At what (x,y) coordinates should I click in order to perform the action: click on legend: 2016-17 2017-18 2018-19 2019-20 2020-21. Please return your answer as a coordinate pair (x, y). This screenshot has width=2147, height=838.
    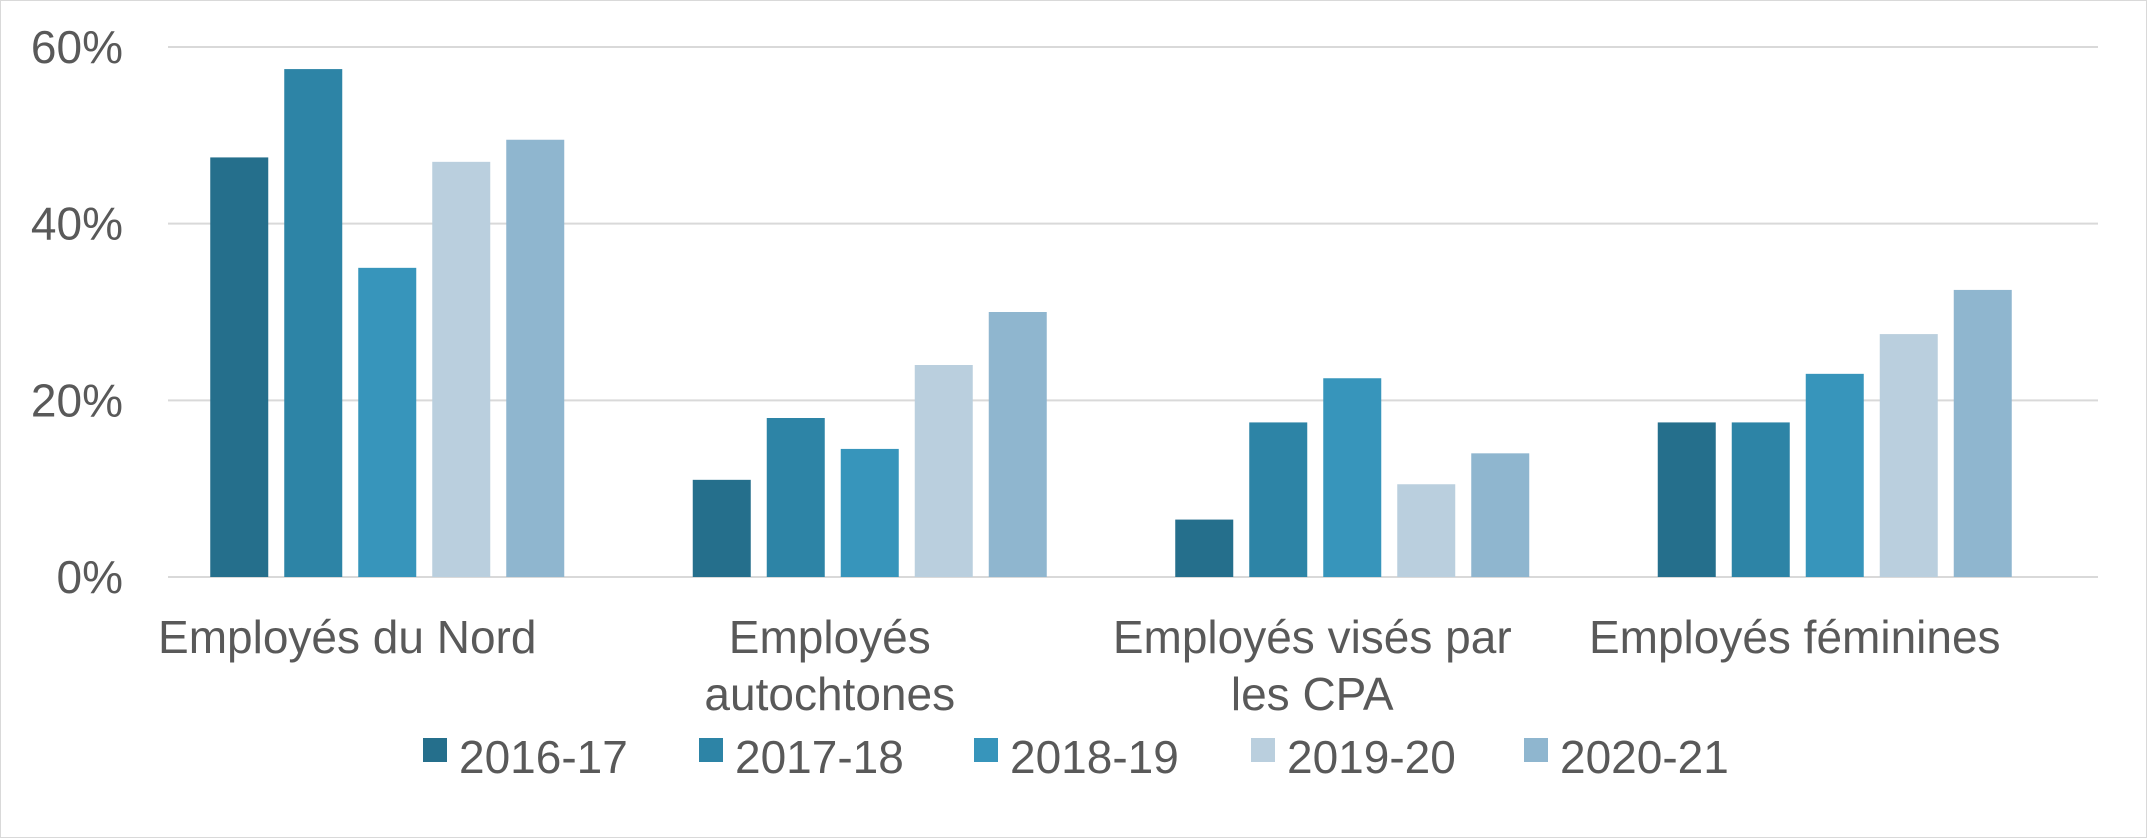
    Looking at the image, I should click on (1076, 757).